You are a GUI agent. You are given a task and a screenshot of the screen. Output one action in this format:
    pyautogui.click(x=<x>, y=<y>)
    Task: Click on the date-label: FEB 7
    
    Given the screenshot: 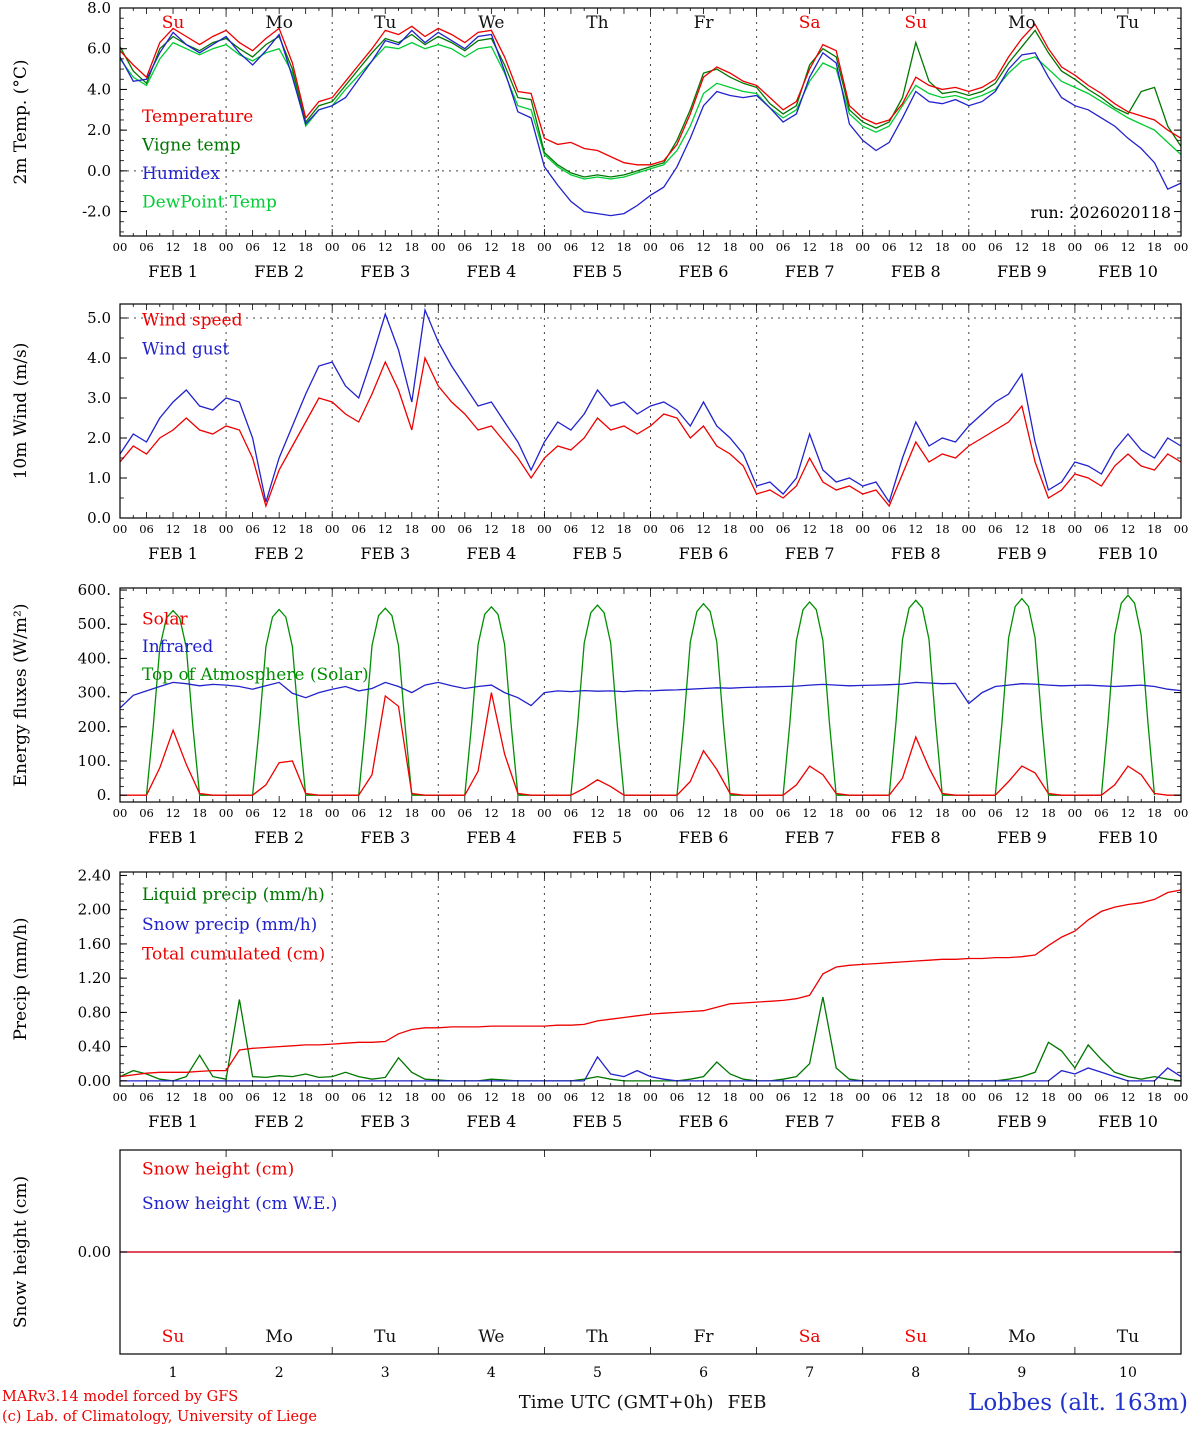 What is the action you would take?
    pyautogui.click(x=810, y=271)
    